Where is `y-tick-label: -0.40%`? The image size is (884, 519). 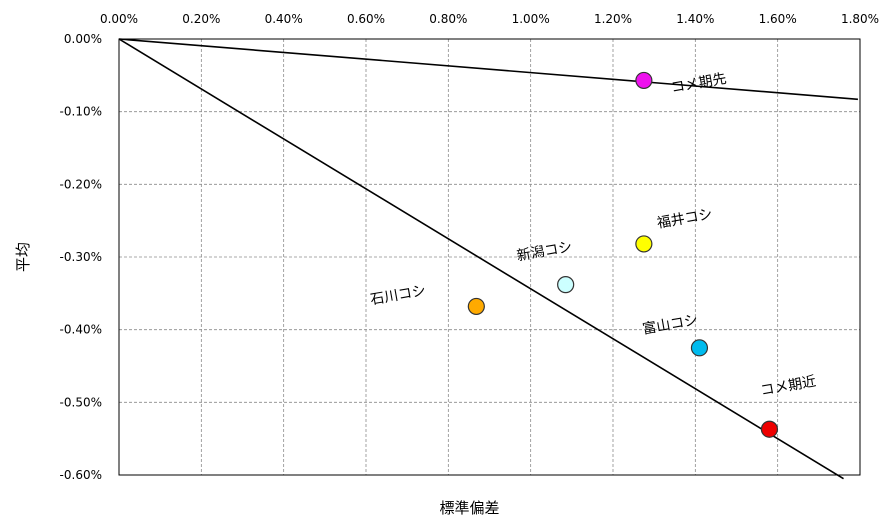
y-tick-label: -0.40% is located at coordinates (81, 330).